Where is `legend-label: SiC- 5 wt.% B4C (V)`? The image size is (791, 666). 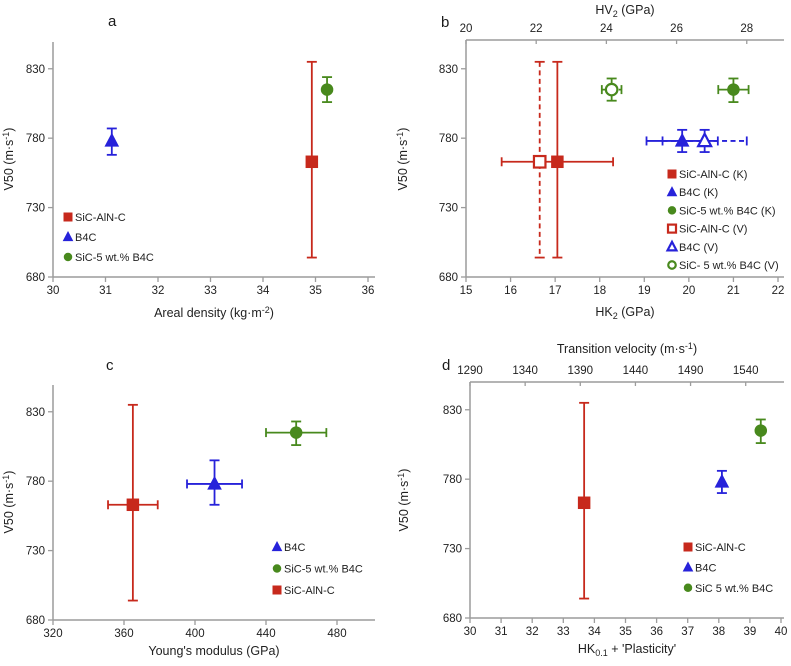 legend-label: SiC- 5 wt.% B4C (V) is located at coordinates (729, 266).